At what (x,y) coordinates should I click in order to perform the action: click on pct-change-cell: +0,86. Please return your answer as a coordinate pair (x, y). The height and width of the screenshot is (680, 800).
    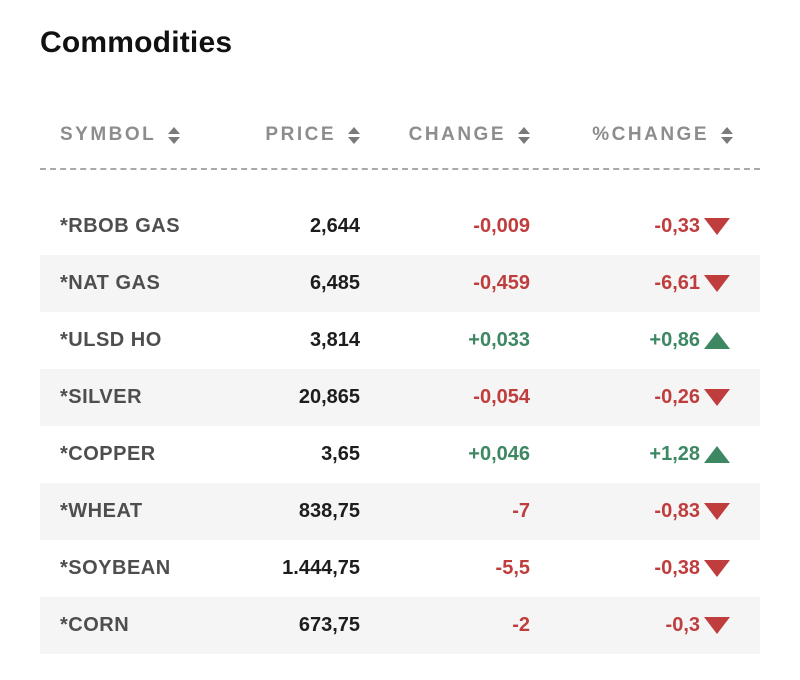
    Looking at the image, I should click on (674, 340).